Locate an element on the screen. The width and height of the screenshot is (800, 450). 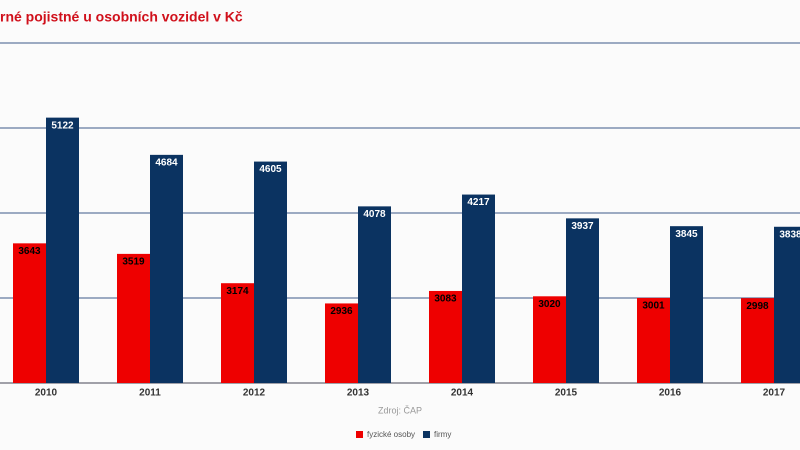
x-tick-label: 2014 is located at coordinates (462, 393).